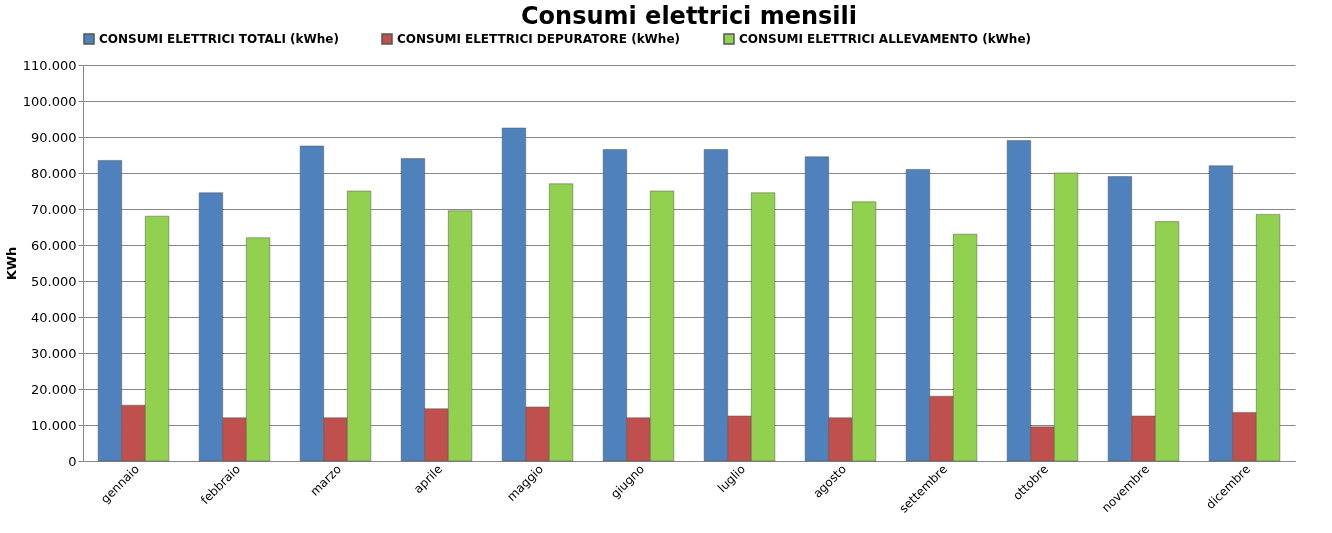 This screenshot has height=533, width=1332. I want to click on y-tick-label: 70.000, so click(54, 209).